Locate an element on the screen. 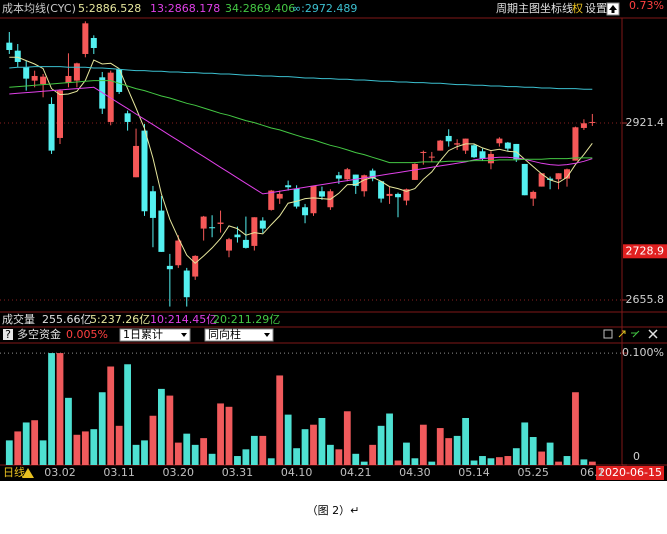 This screenshot has height=534, width=667. legend-entry: ∞:2972.489 is located at coordinates (324, 8).